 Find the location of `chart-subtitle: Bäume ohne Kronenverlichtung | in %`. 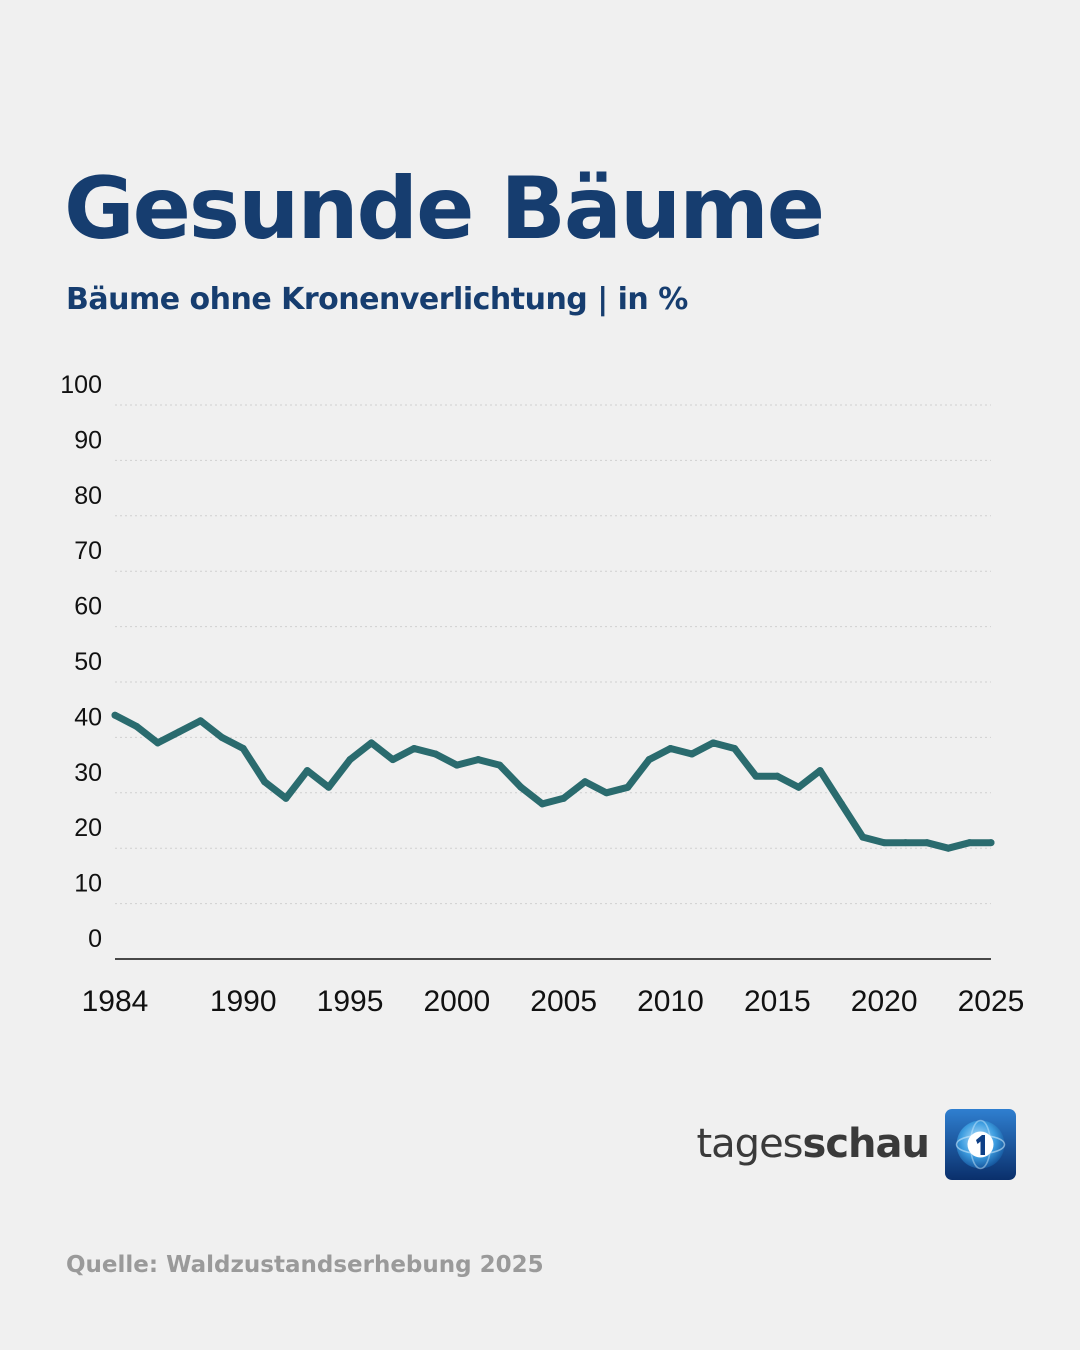

chart-subtitle: Bäume ohne Kronenverlichtung | in % is located at coordinates (377, 299).